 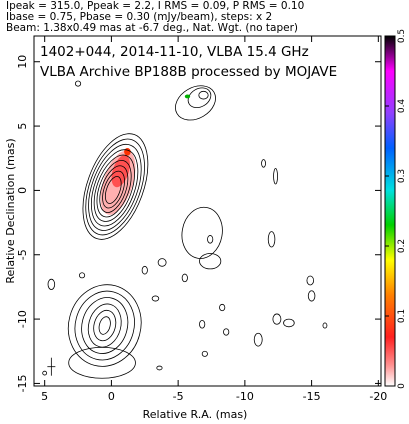 What do you see at coordinates (402, 246) in the screenshot?
I see `colorbar-tick-label: 0.2` at bounding box center [402, 246].